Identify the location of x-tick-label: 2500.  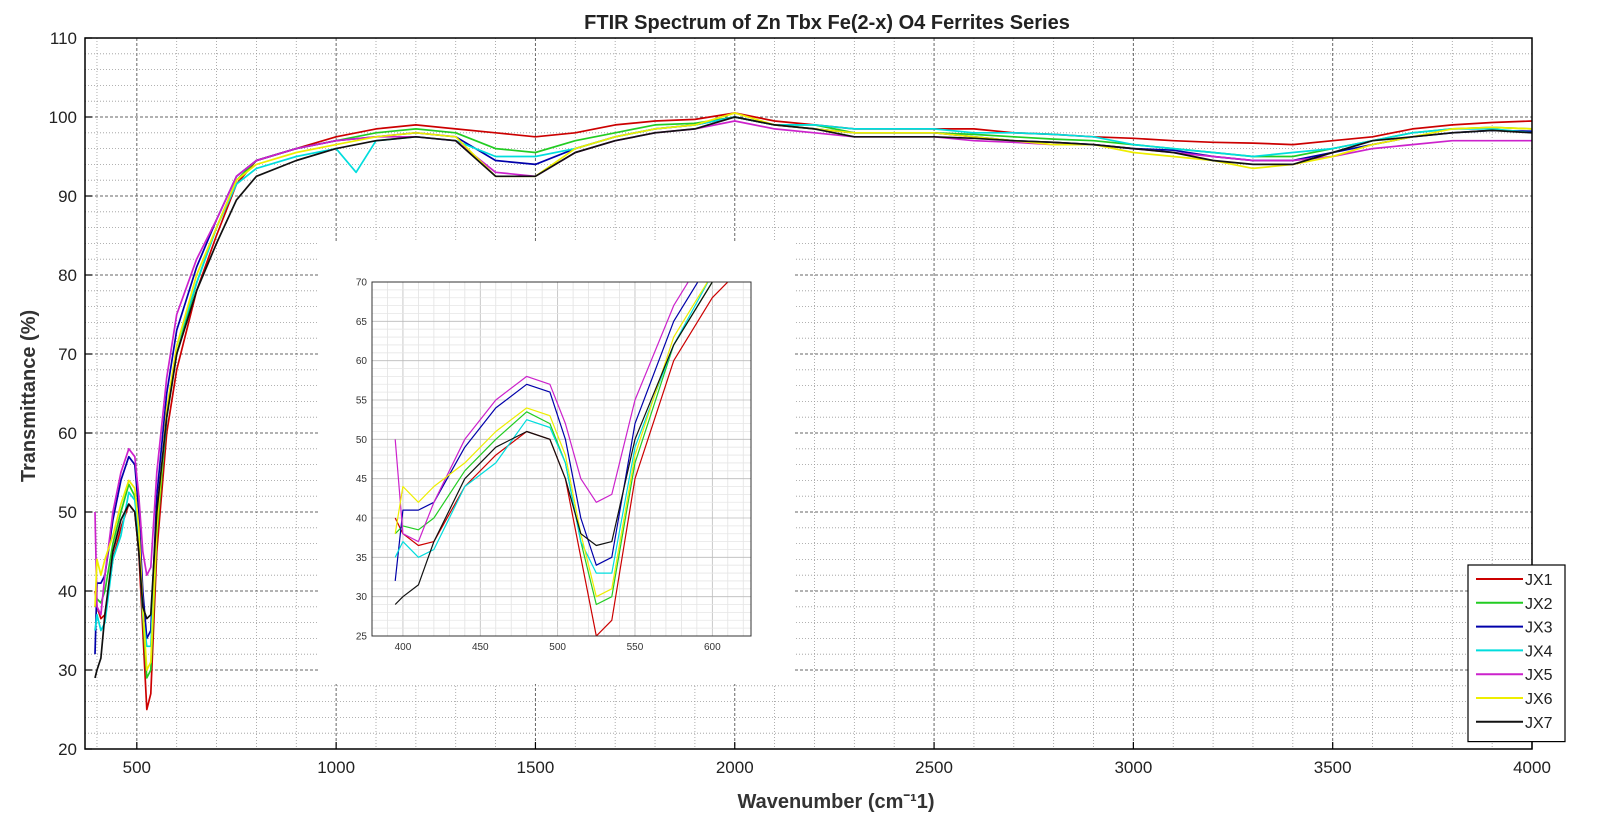
(934, 767).